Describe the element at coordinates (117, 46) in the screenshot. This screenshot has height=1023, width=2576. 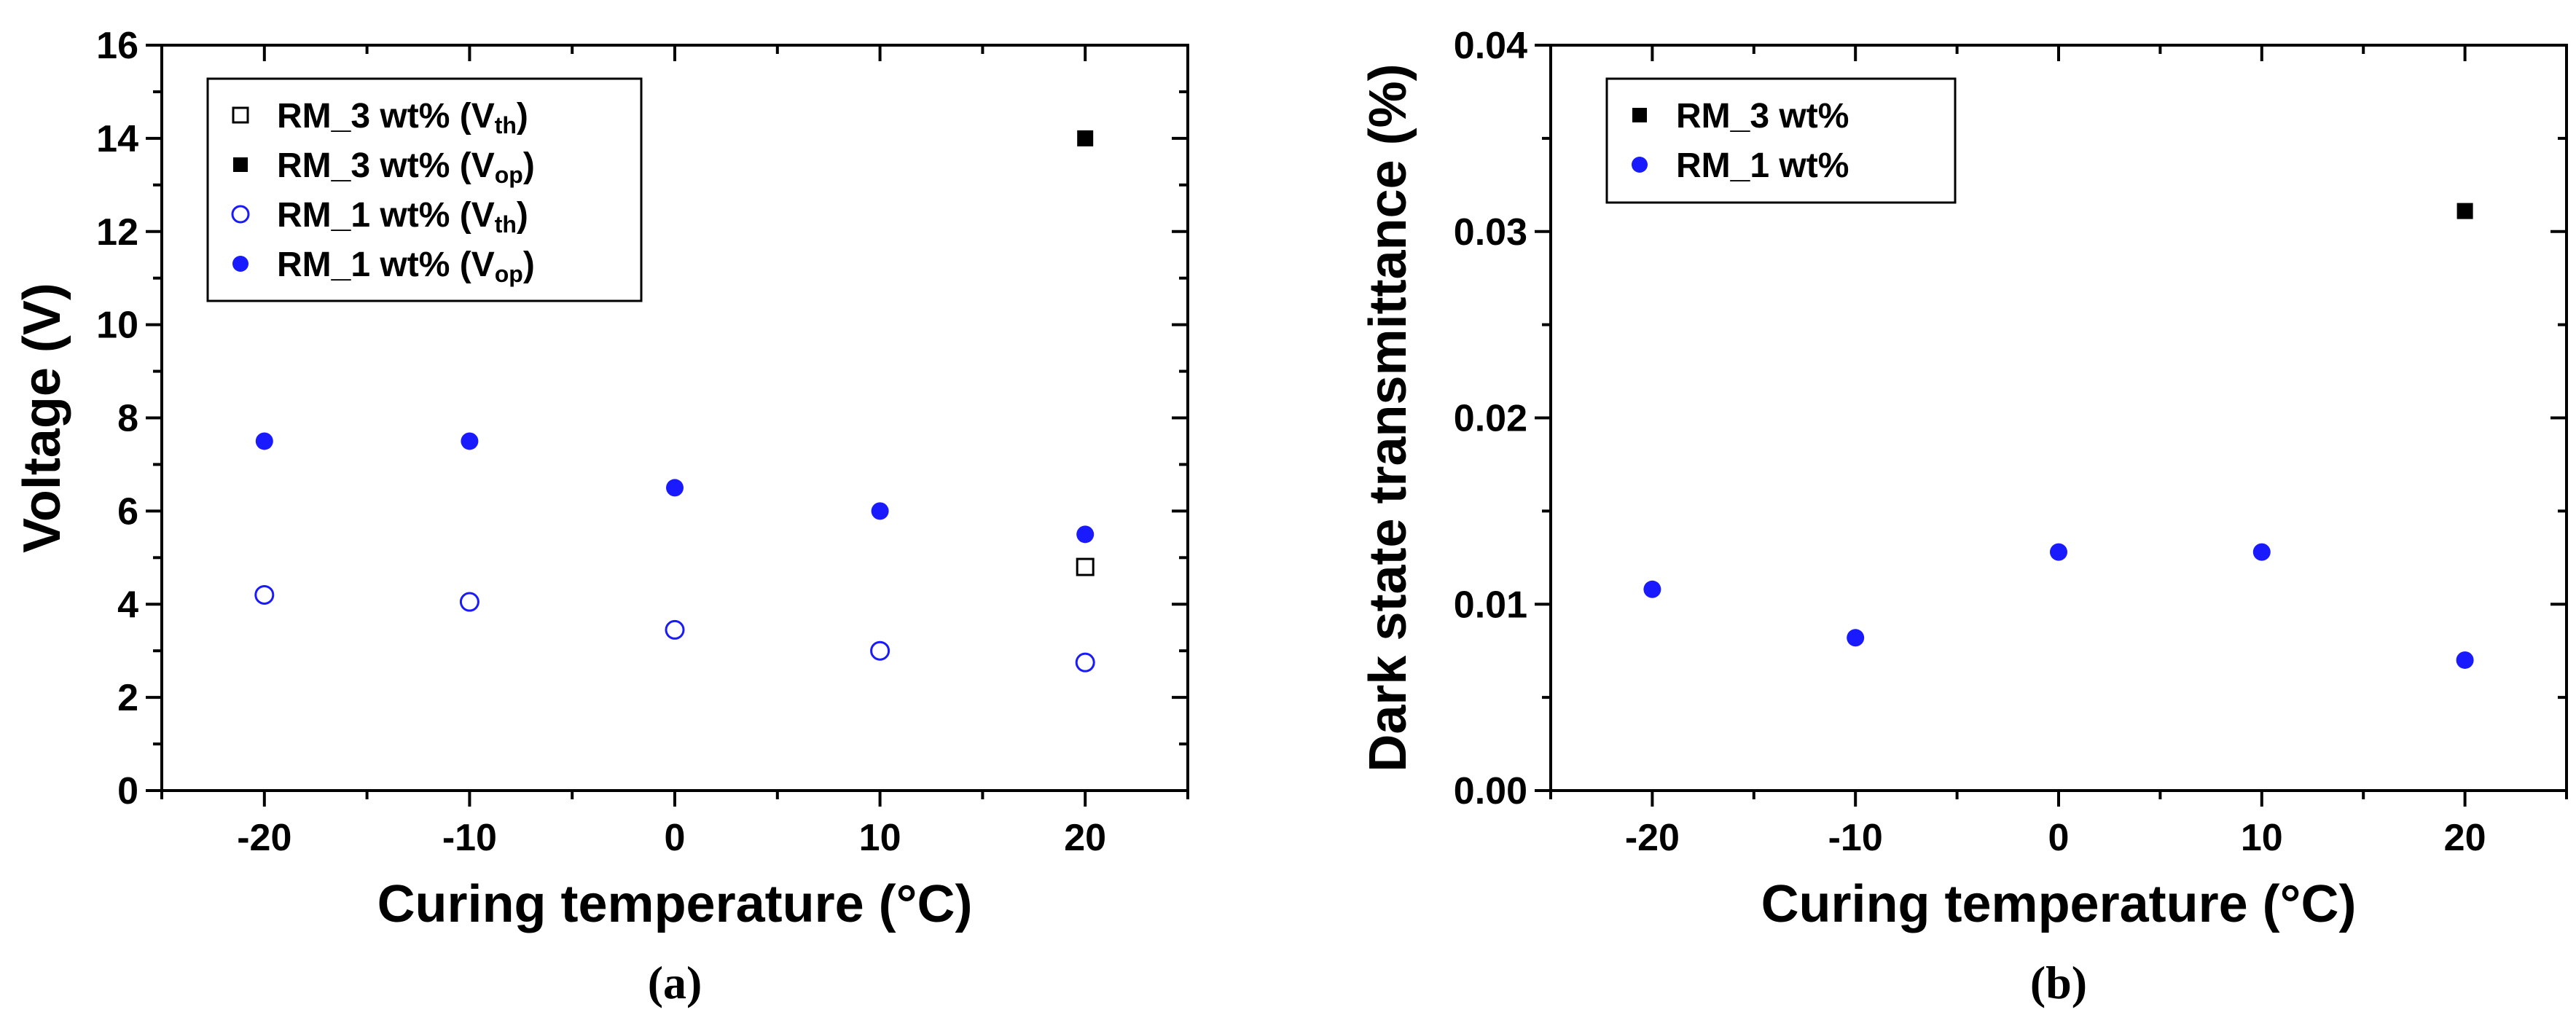
I see `y-tick-label: 16` at that location.